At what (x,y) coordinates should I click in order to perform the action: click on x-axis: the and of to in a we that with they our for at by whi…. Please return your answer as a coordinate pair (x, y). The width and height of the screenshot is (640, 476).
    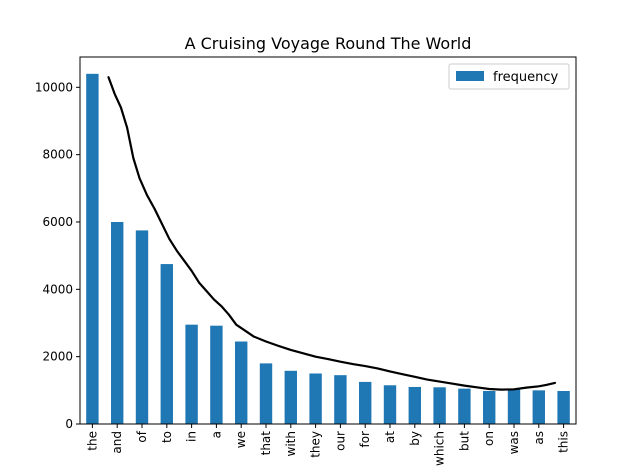
    Looking at the image, I should click on (328, 445).